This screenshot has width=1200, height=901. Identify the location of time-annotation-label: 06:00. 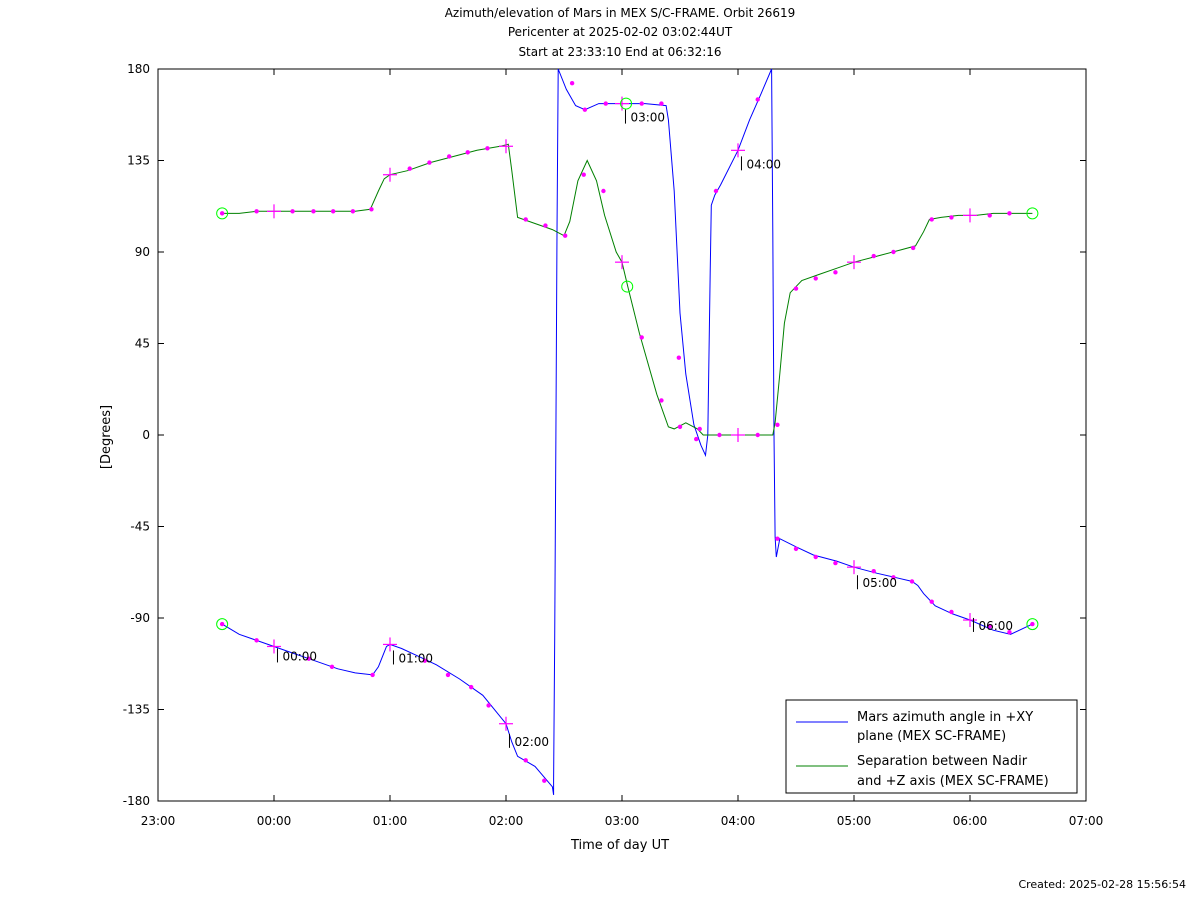
(995, 626).